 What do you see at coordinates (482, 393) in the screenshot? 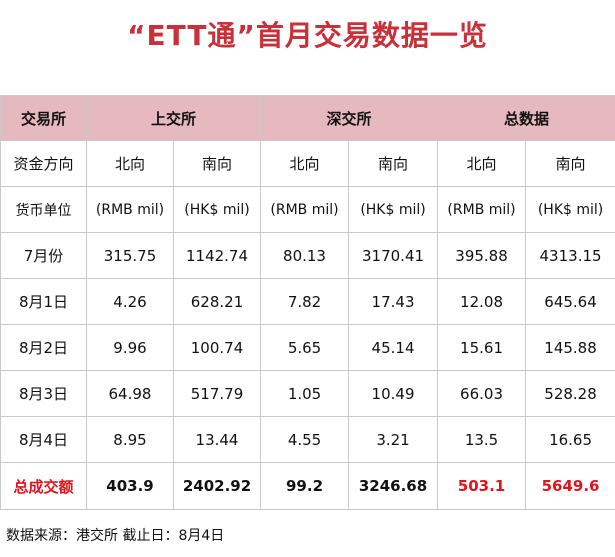
I see `table-cell: 66.03` at bounding box center [482, 393].